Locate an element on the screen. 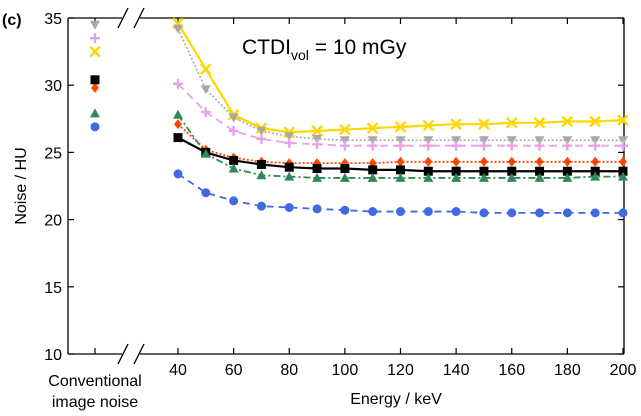  axis-break-marks is located at coordinates (131, 186).